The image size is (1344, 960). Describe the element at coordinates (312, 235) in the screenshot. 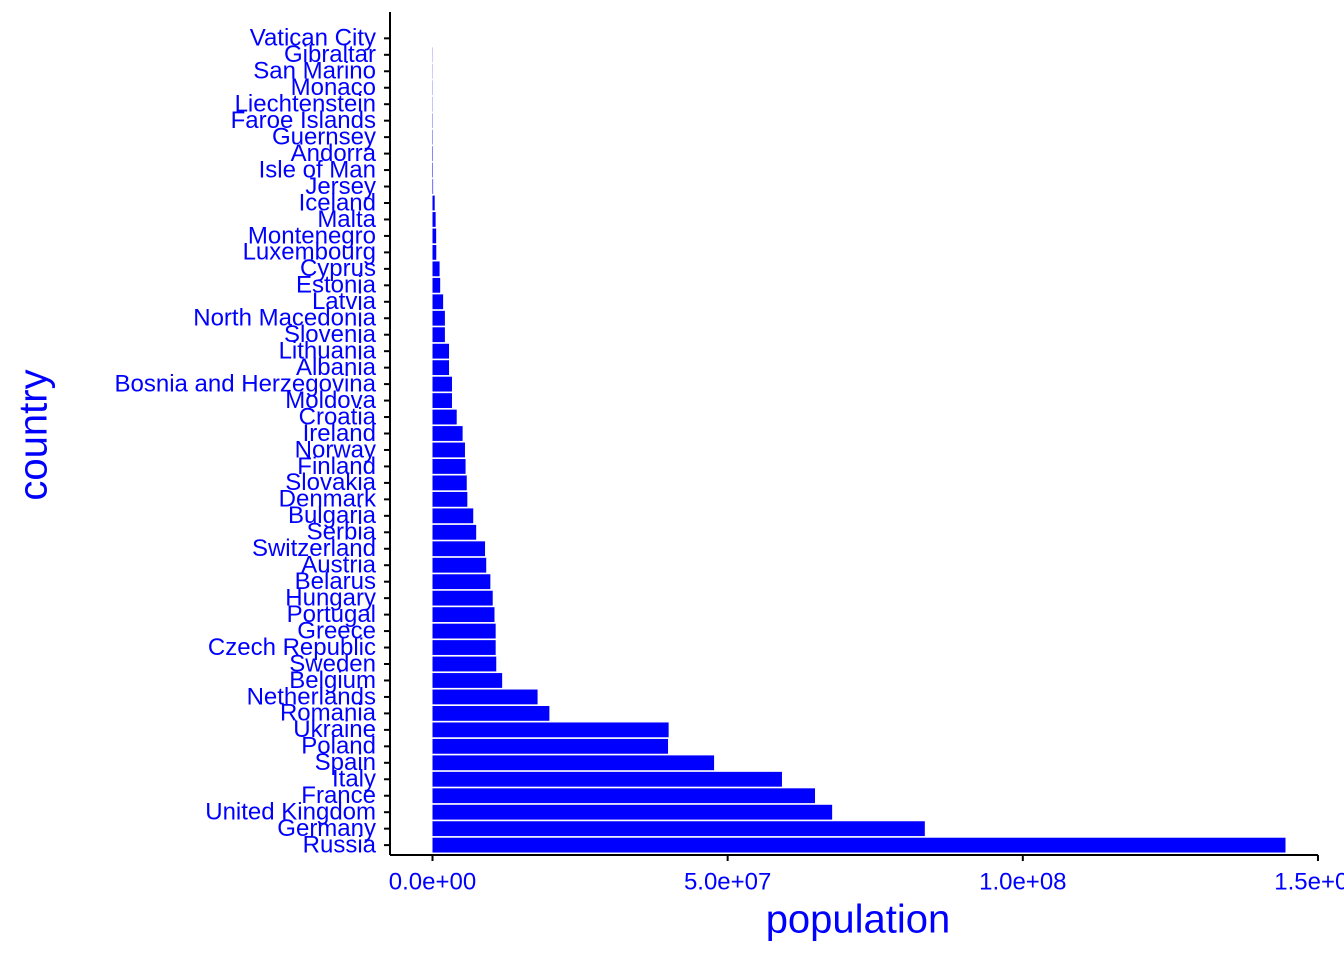

I see `y-tick-label: Montenegro` at that location.